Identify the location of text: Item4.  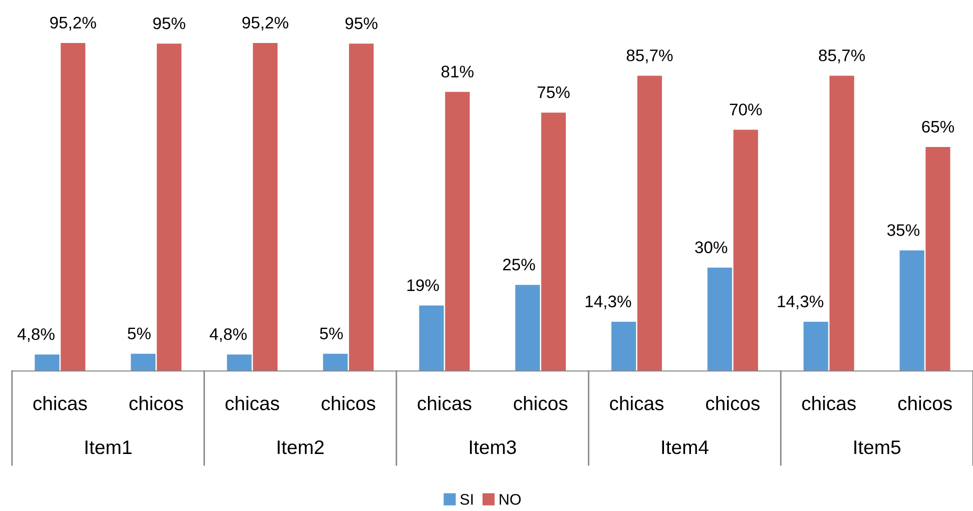
(685, 447).